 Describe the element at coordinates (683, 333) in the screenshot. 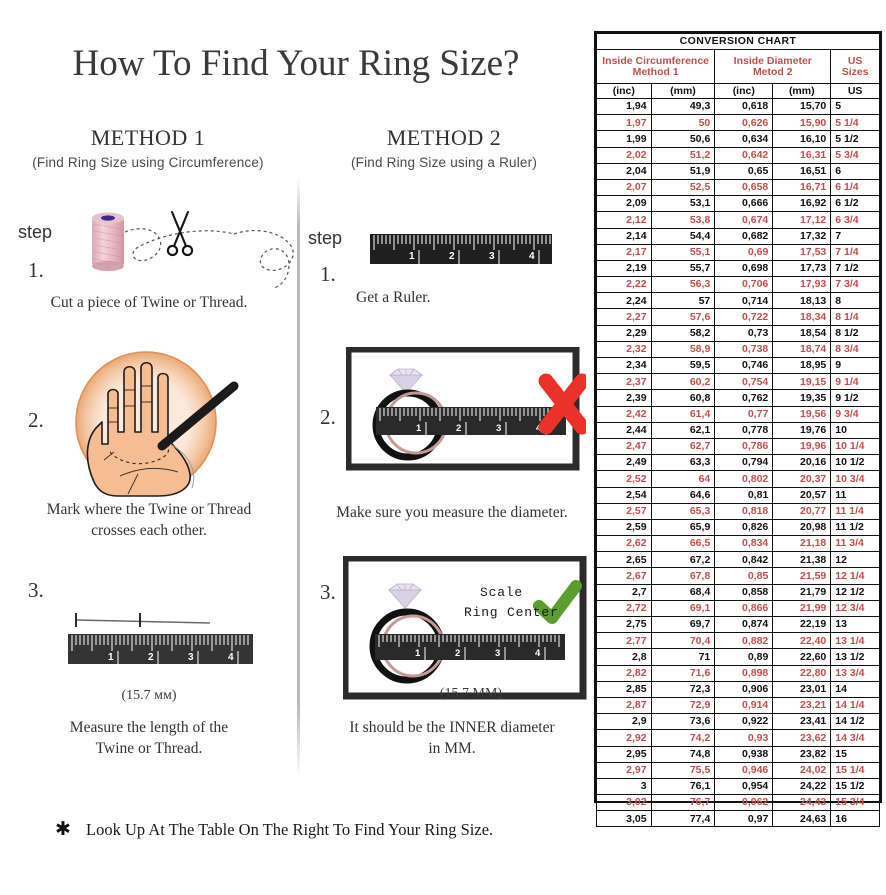

I see `table-cell: 58,2` at that location.